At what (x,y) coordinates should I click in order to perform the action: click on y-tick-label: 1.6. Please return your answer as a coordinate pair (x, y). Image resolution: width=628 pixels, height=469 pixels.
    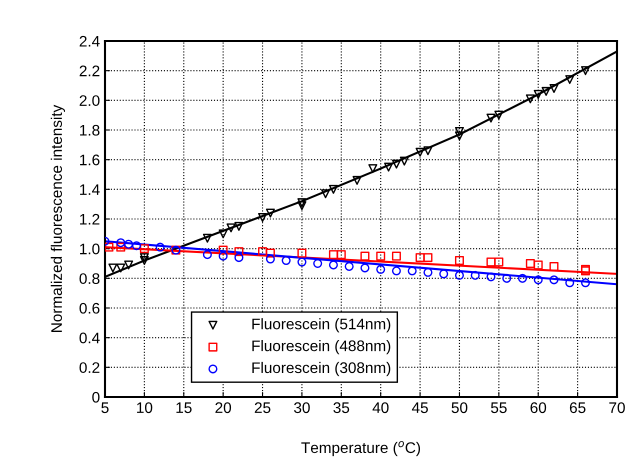
    Looking at the image, I should click on (90, 160).